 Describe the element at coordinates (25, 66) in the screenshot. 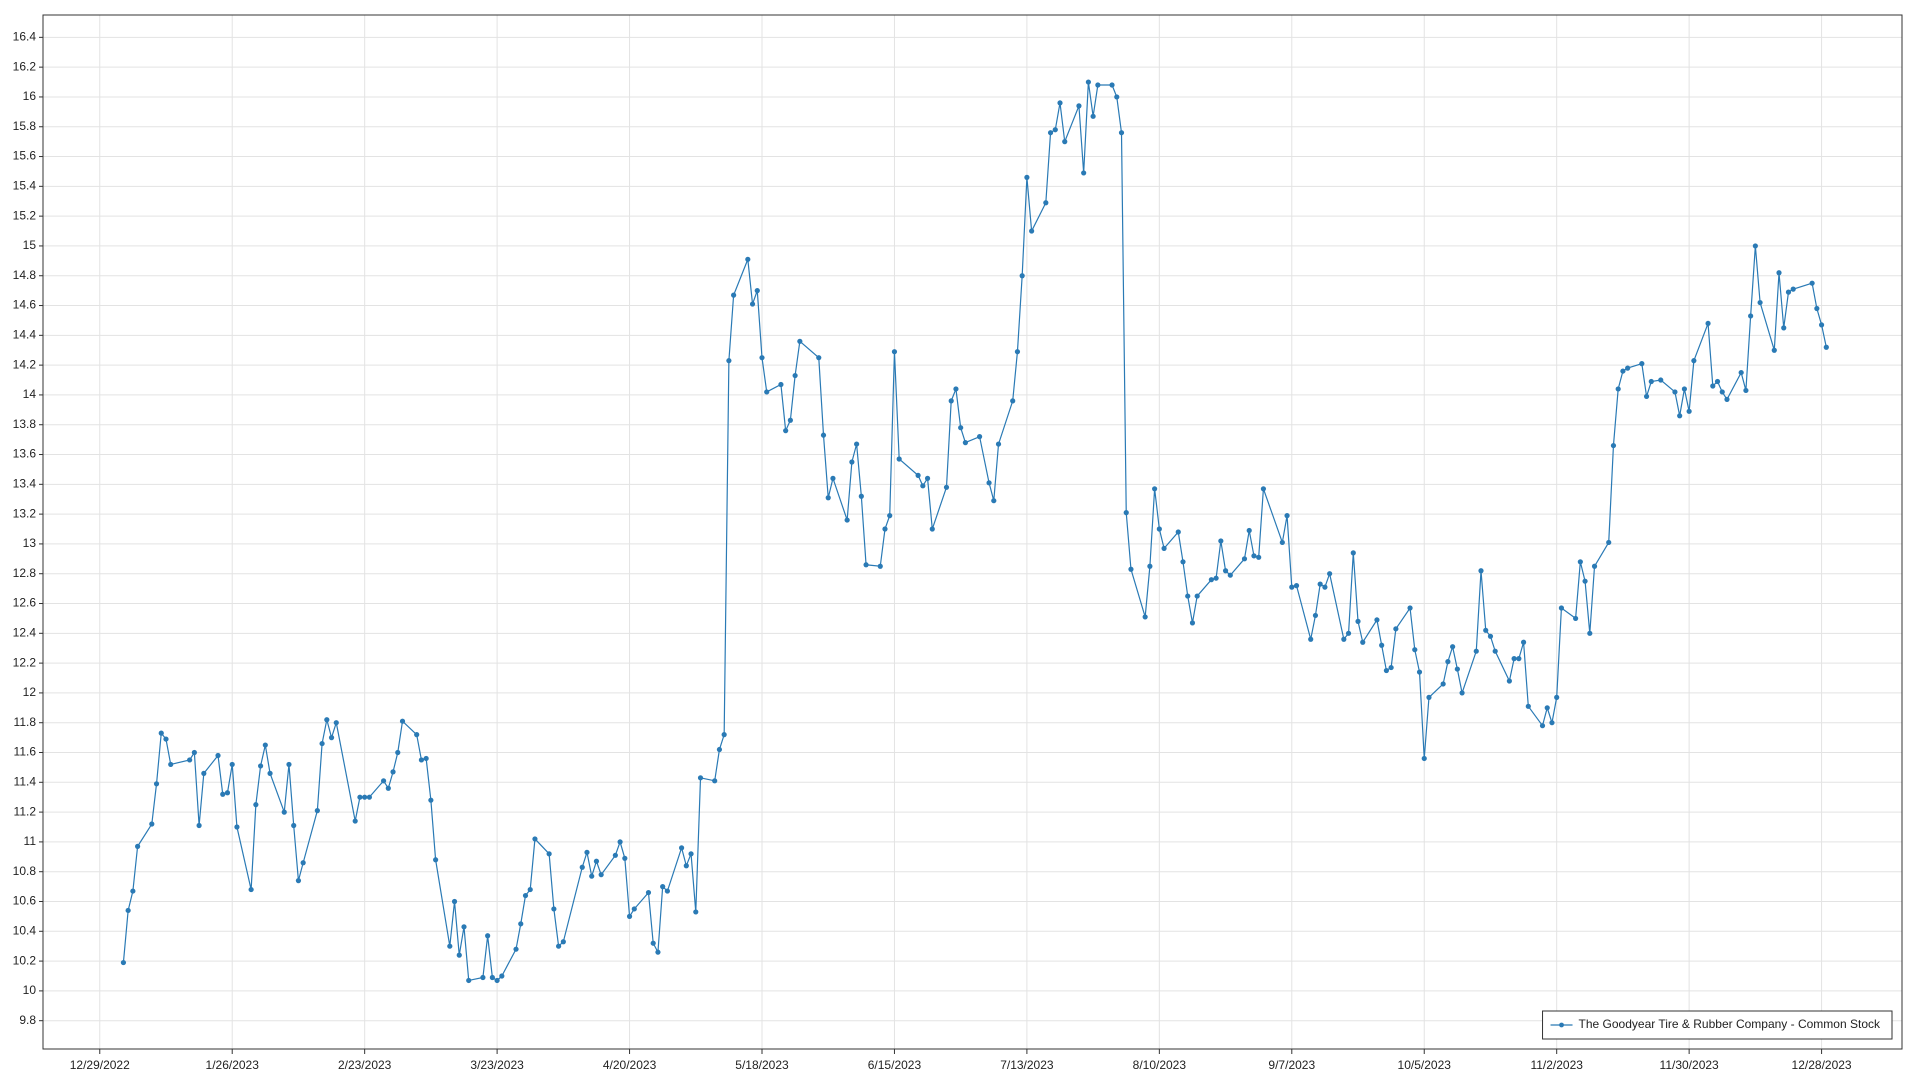

I see `y-tick-label: 16.2` at that location.